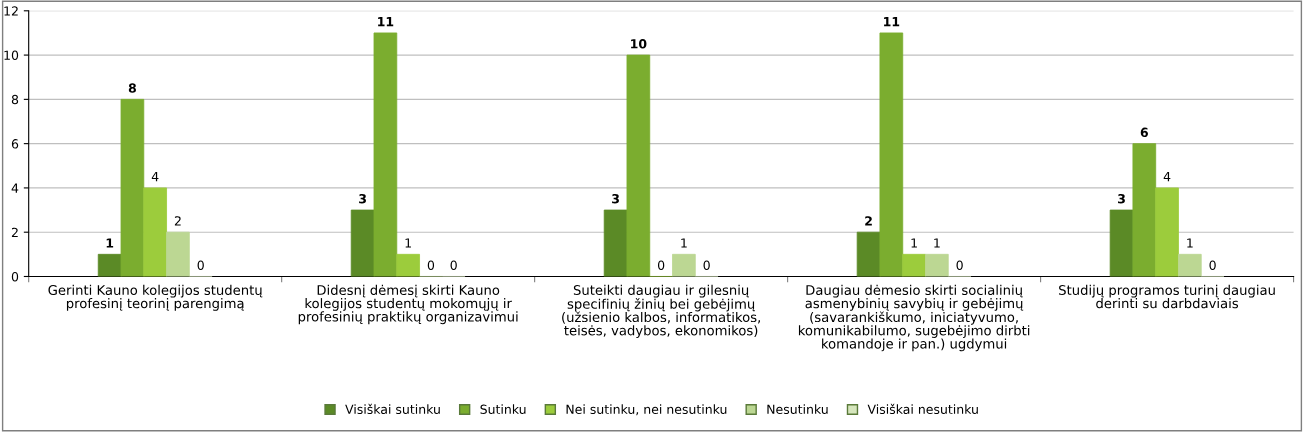 This screenshot has height=432, width=1304. I want to click on data-label: 10, so click(639, 44).